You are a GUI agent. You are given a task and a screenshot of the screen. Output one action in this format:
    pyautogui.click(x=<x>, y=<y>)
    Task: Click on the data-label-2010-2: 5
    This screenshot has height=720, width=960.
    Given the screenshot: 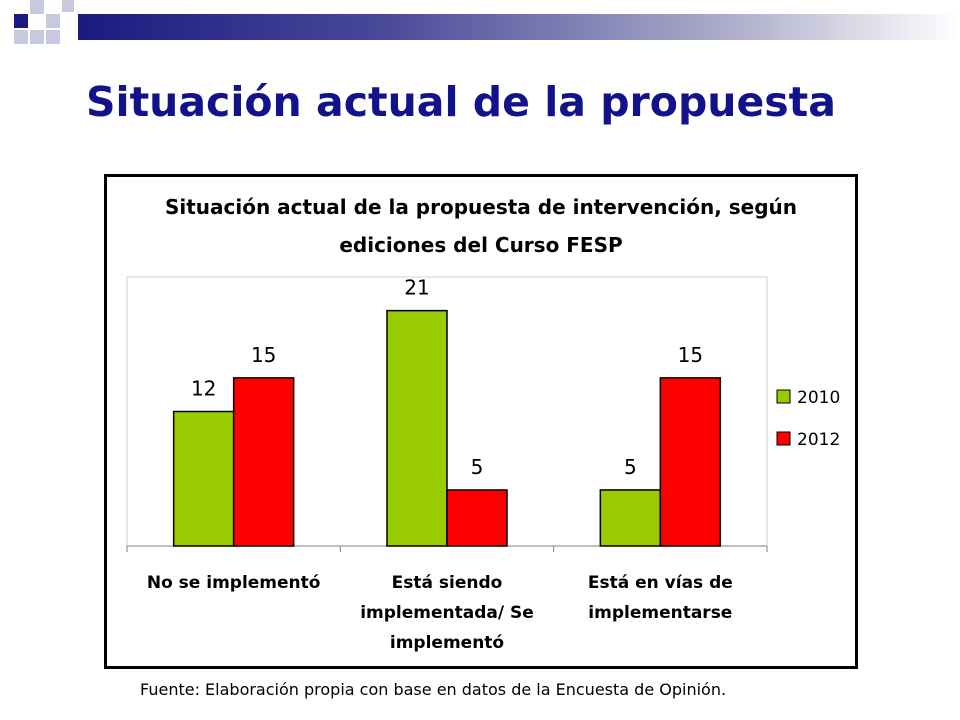 What is the action you would take?
    pyautogui.click(x=630, y=467)
    